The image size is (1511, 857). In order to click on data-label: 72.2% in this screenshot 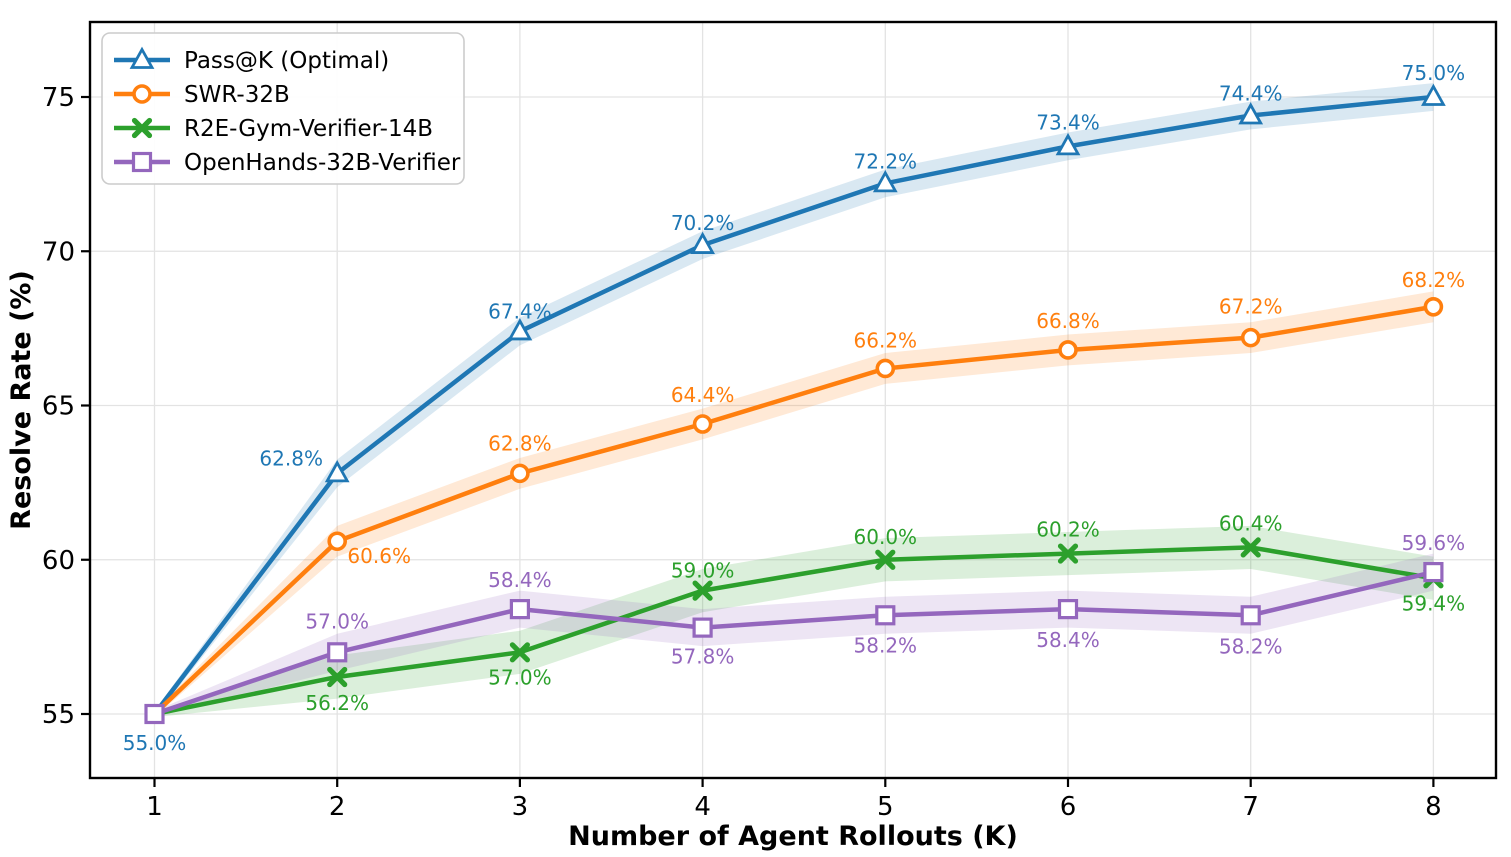, I will do `click(886, 161)`.